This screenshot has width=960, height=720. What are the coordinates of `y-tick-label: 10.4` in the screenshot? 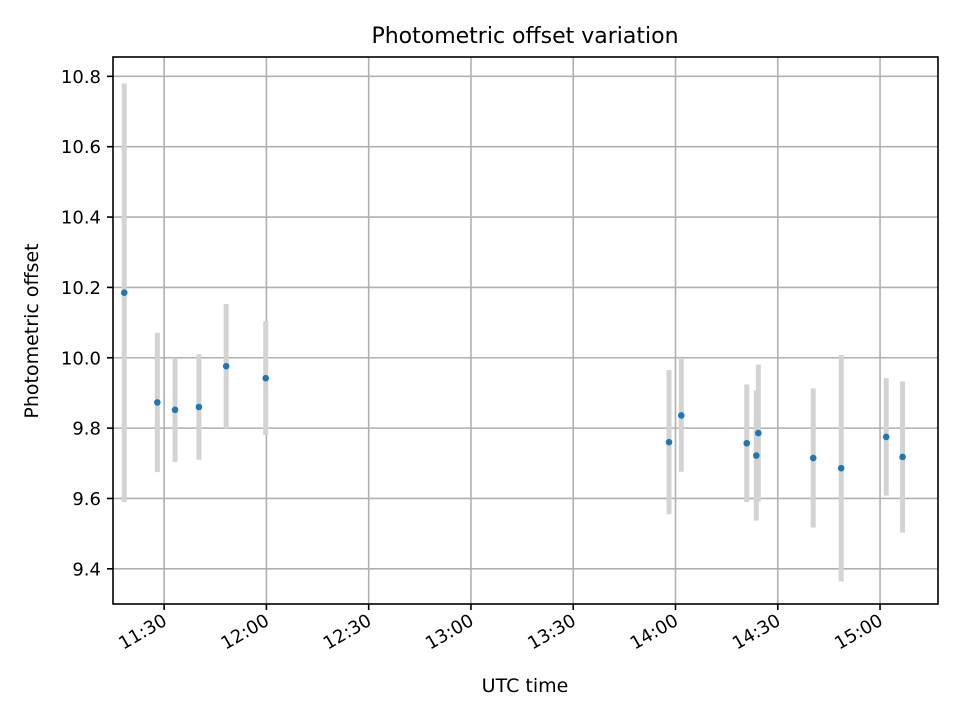 It's located at (81, 218).